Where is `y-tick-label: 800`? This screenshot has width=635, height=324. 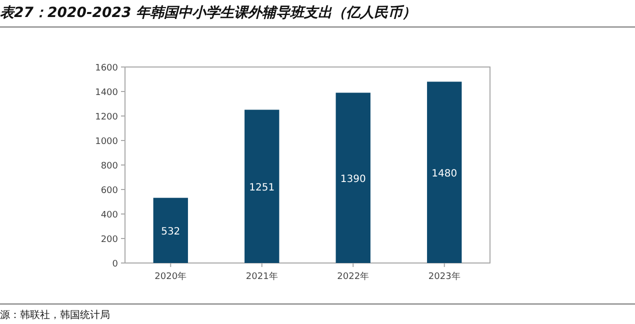
y-tick-label: 800 is located at coordinates (109, 167).